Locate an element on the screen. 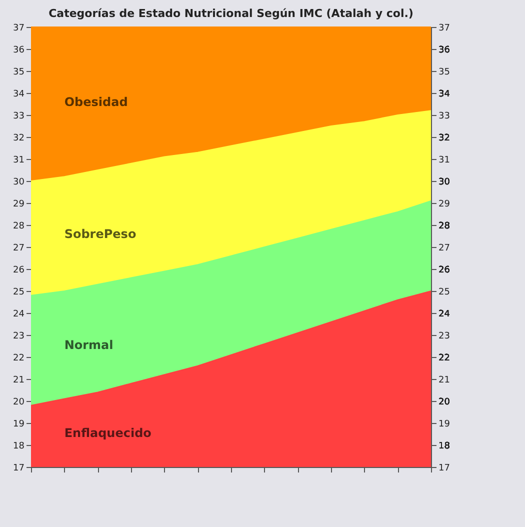 The image size is (525, 527). y2-tick-label: 37 is located at coordinates (444, 29).